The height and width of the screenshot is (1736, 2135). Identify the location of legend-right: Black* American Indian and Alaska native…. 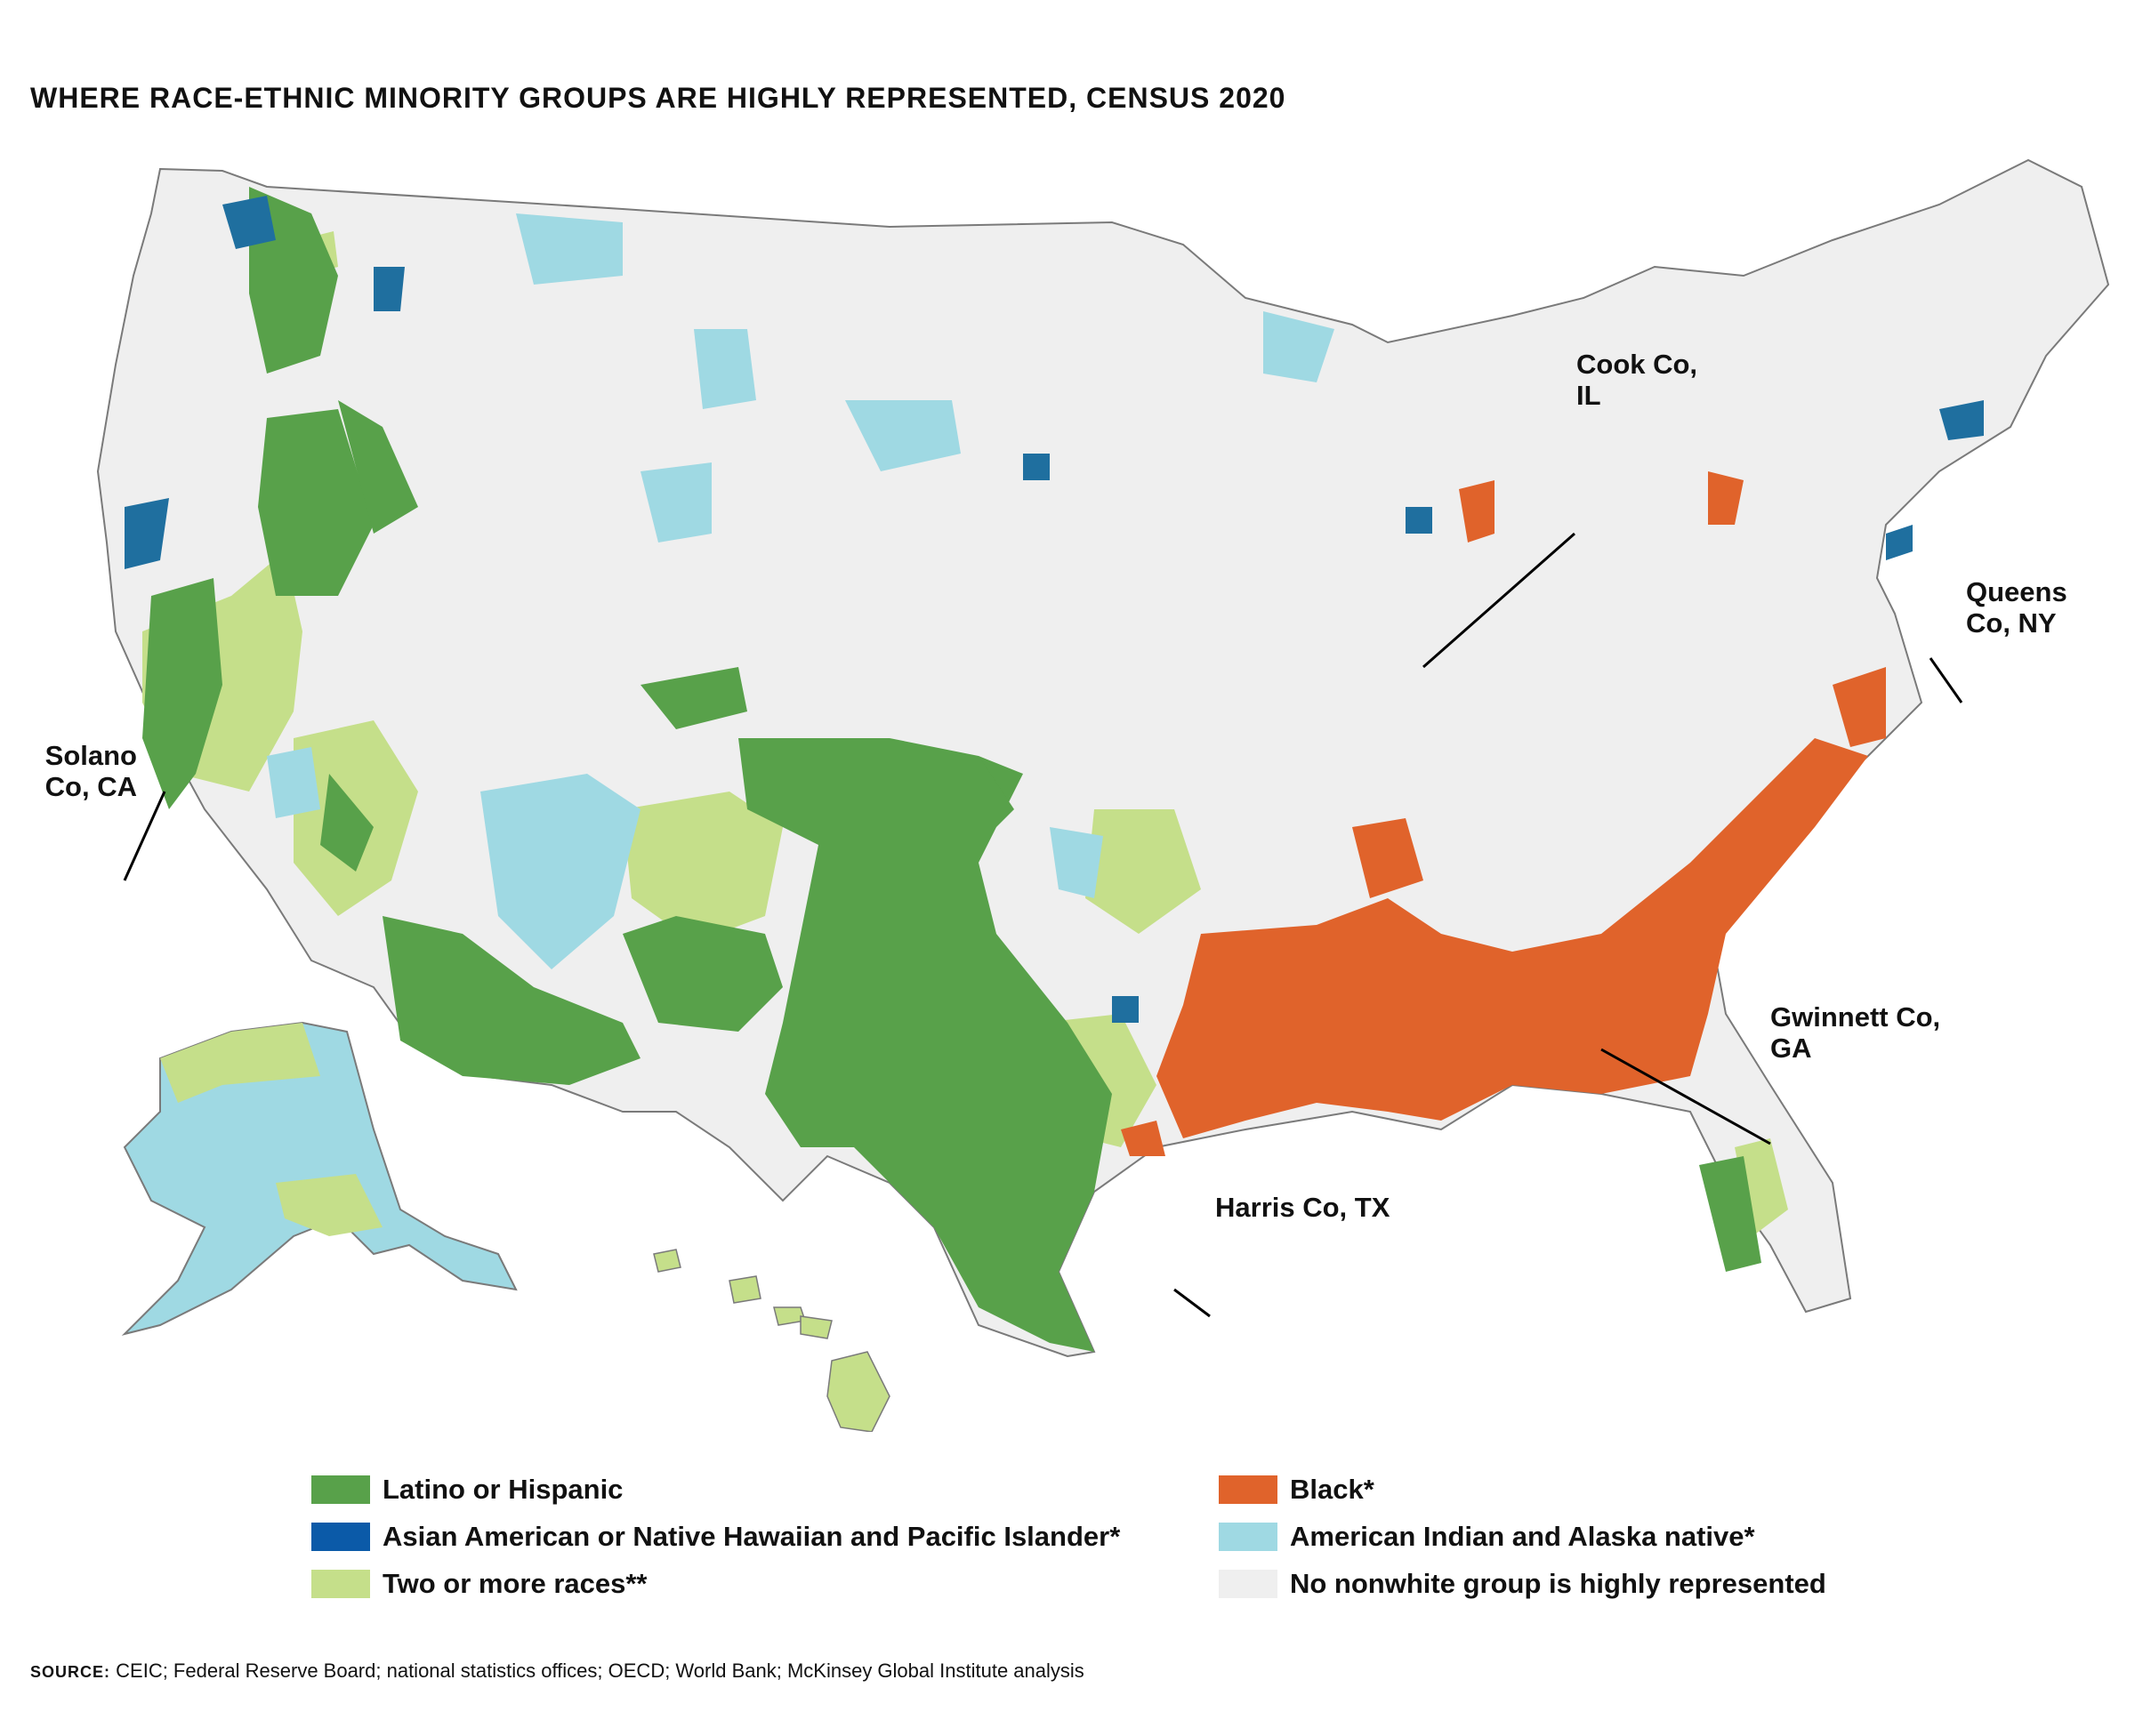
(1522, 1537).